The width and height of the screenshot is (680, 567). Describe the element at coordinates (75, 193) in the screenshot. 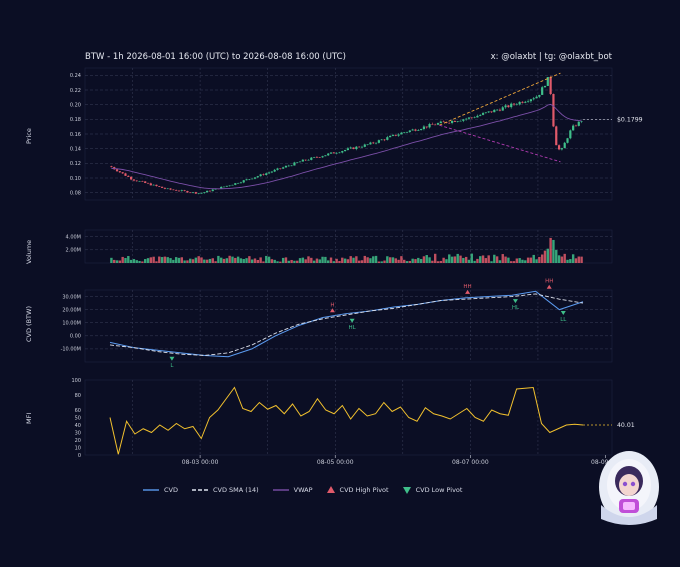

I see `price-tick-label: 0.08` at that location.